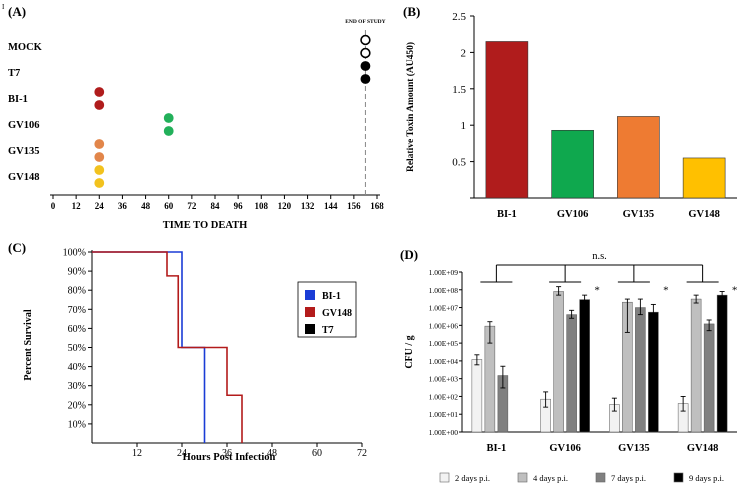  I want to click on panel-c-x-tick-label: 72, so click(362, 453).